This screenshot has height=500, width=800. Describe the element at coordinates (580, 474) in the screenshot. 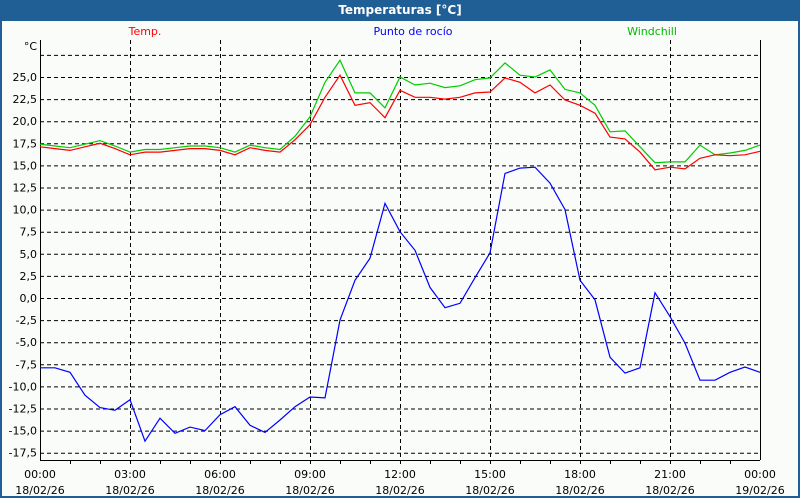

I see `x-tick-label-time: 18:00` at that location.